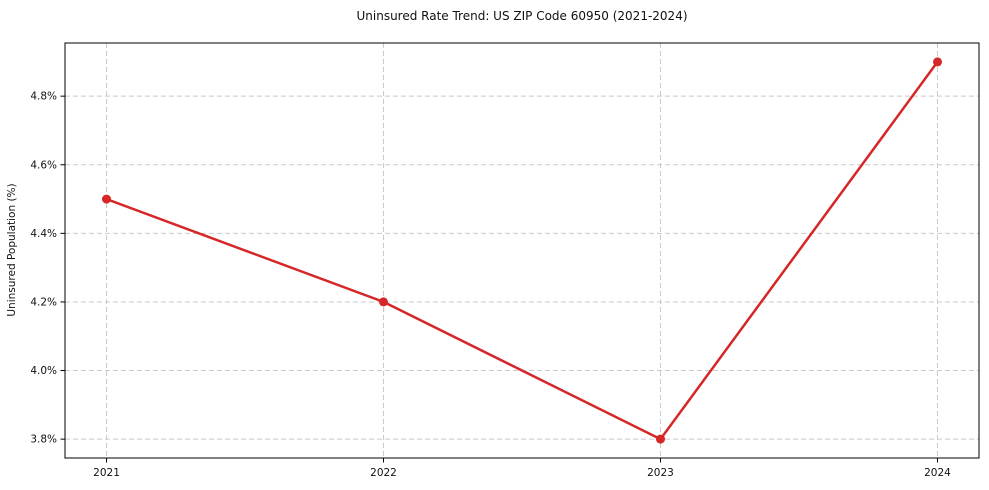  I want to click on y-tick-label: 4.4%, so click(43, 234).